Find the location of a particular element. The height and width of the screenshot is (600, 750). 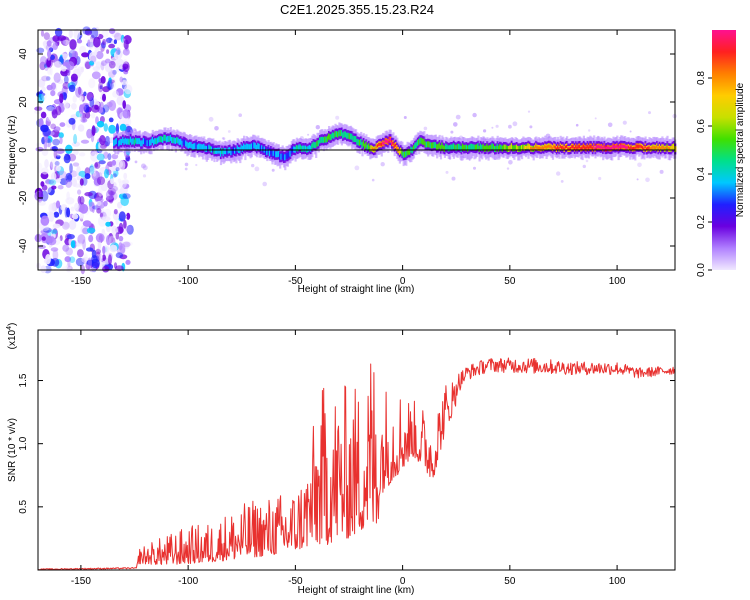

y-tick-label: 20 is located at coordinates (23, 102).